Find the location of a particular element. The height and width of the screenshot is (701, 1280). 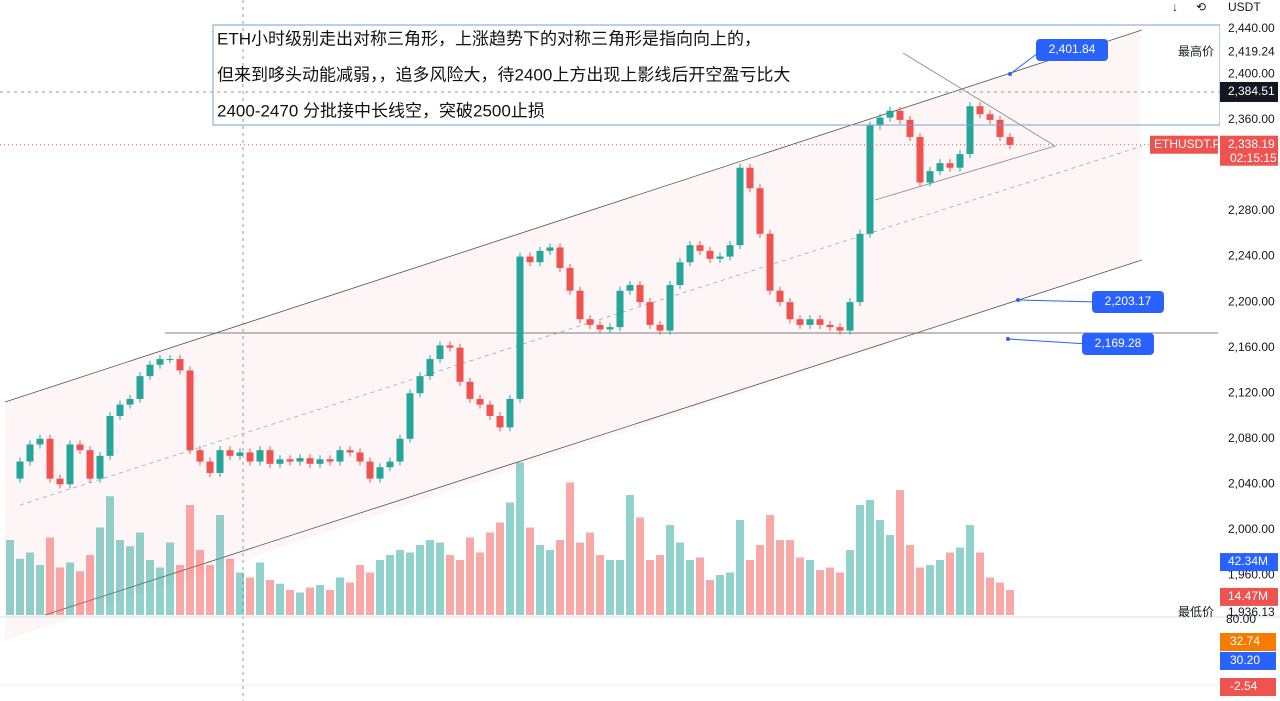

icon-down: ↓ is located at coordinates (1175, 7).